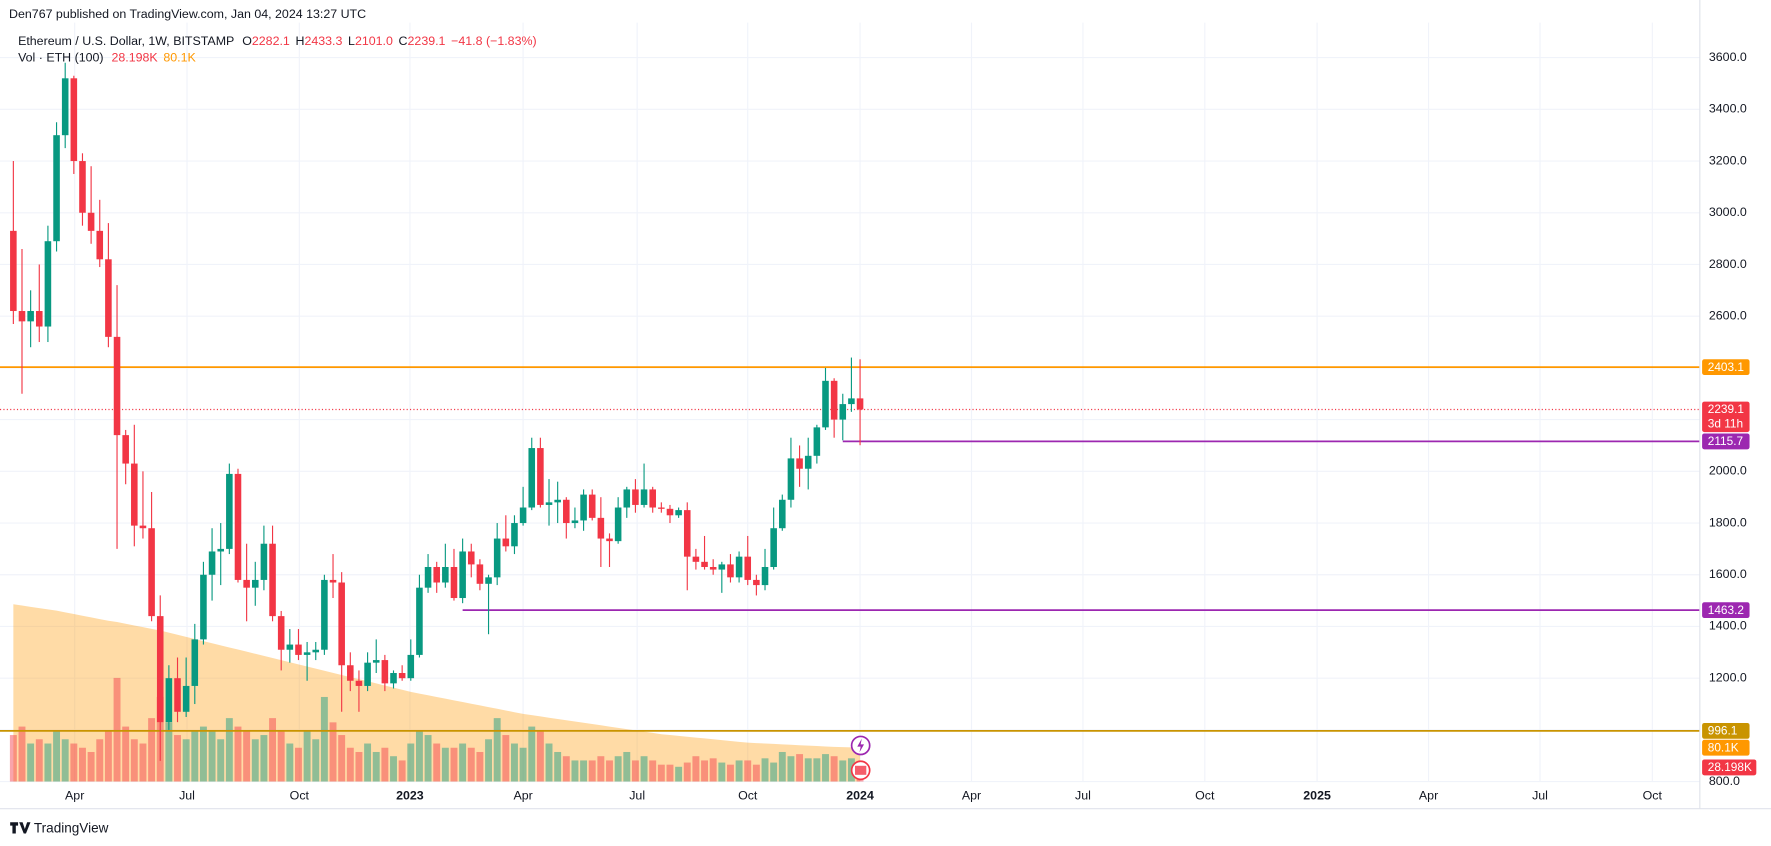 Image resolution: width=1771 pixels, height=846 pixels. What do you see at coordinates (427, 41) in the screenshot?
I see `ohlc-value: 2239.1` at bounding box center [427, 41].